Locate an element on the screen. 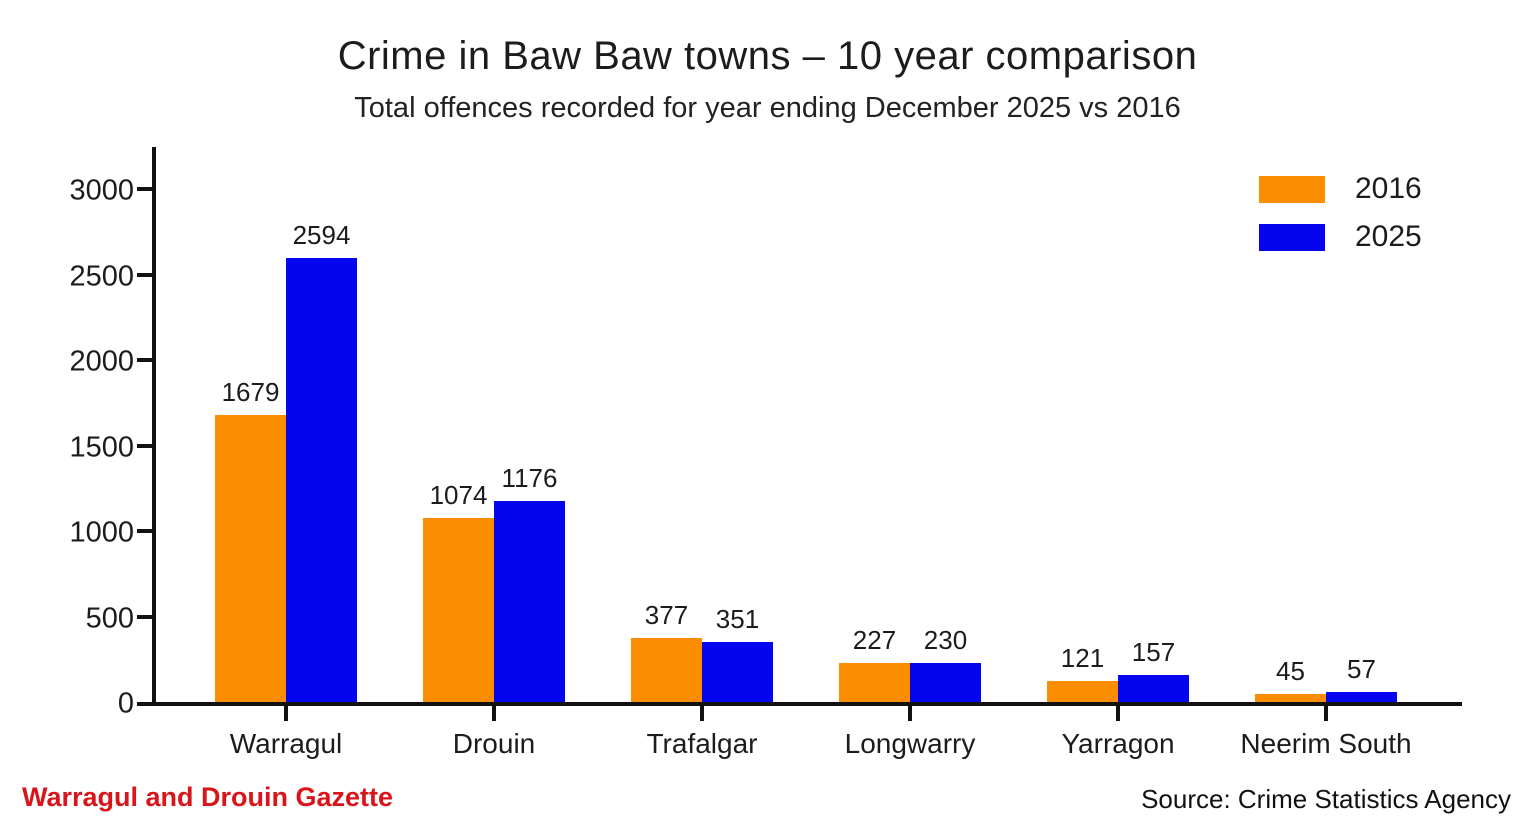 The height and width of the screenshot is (826, 1535). bar-value-label: 121 is located at coordinates (1082, 658).